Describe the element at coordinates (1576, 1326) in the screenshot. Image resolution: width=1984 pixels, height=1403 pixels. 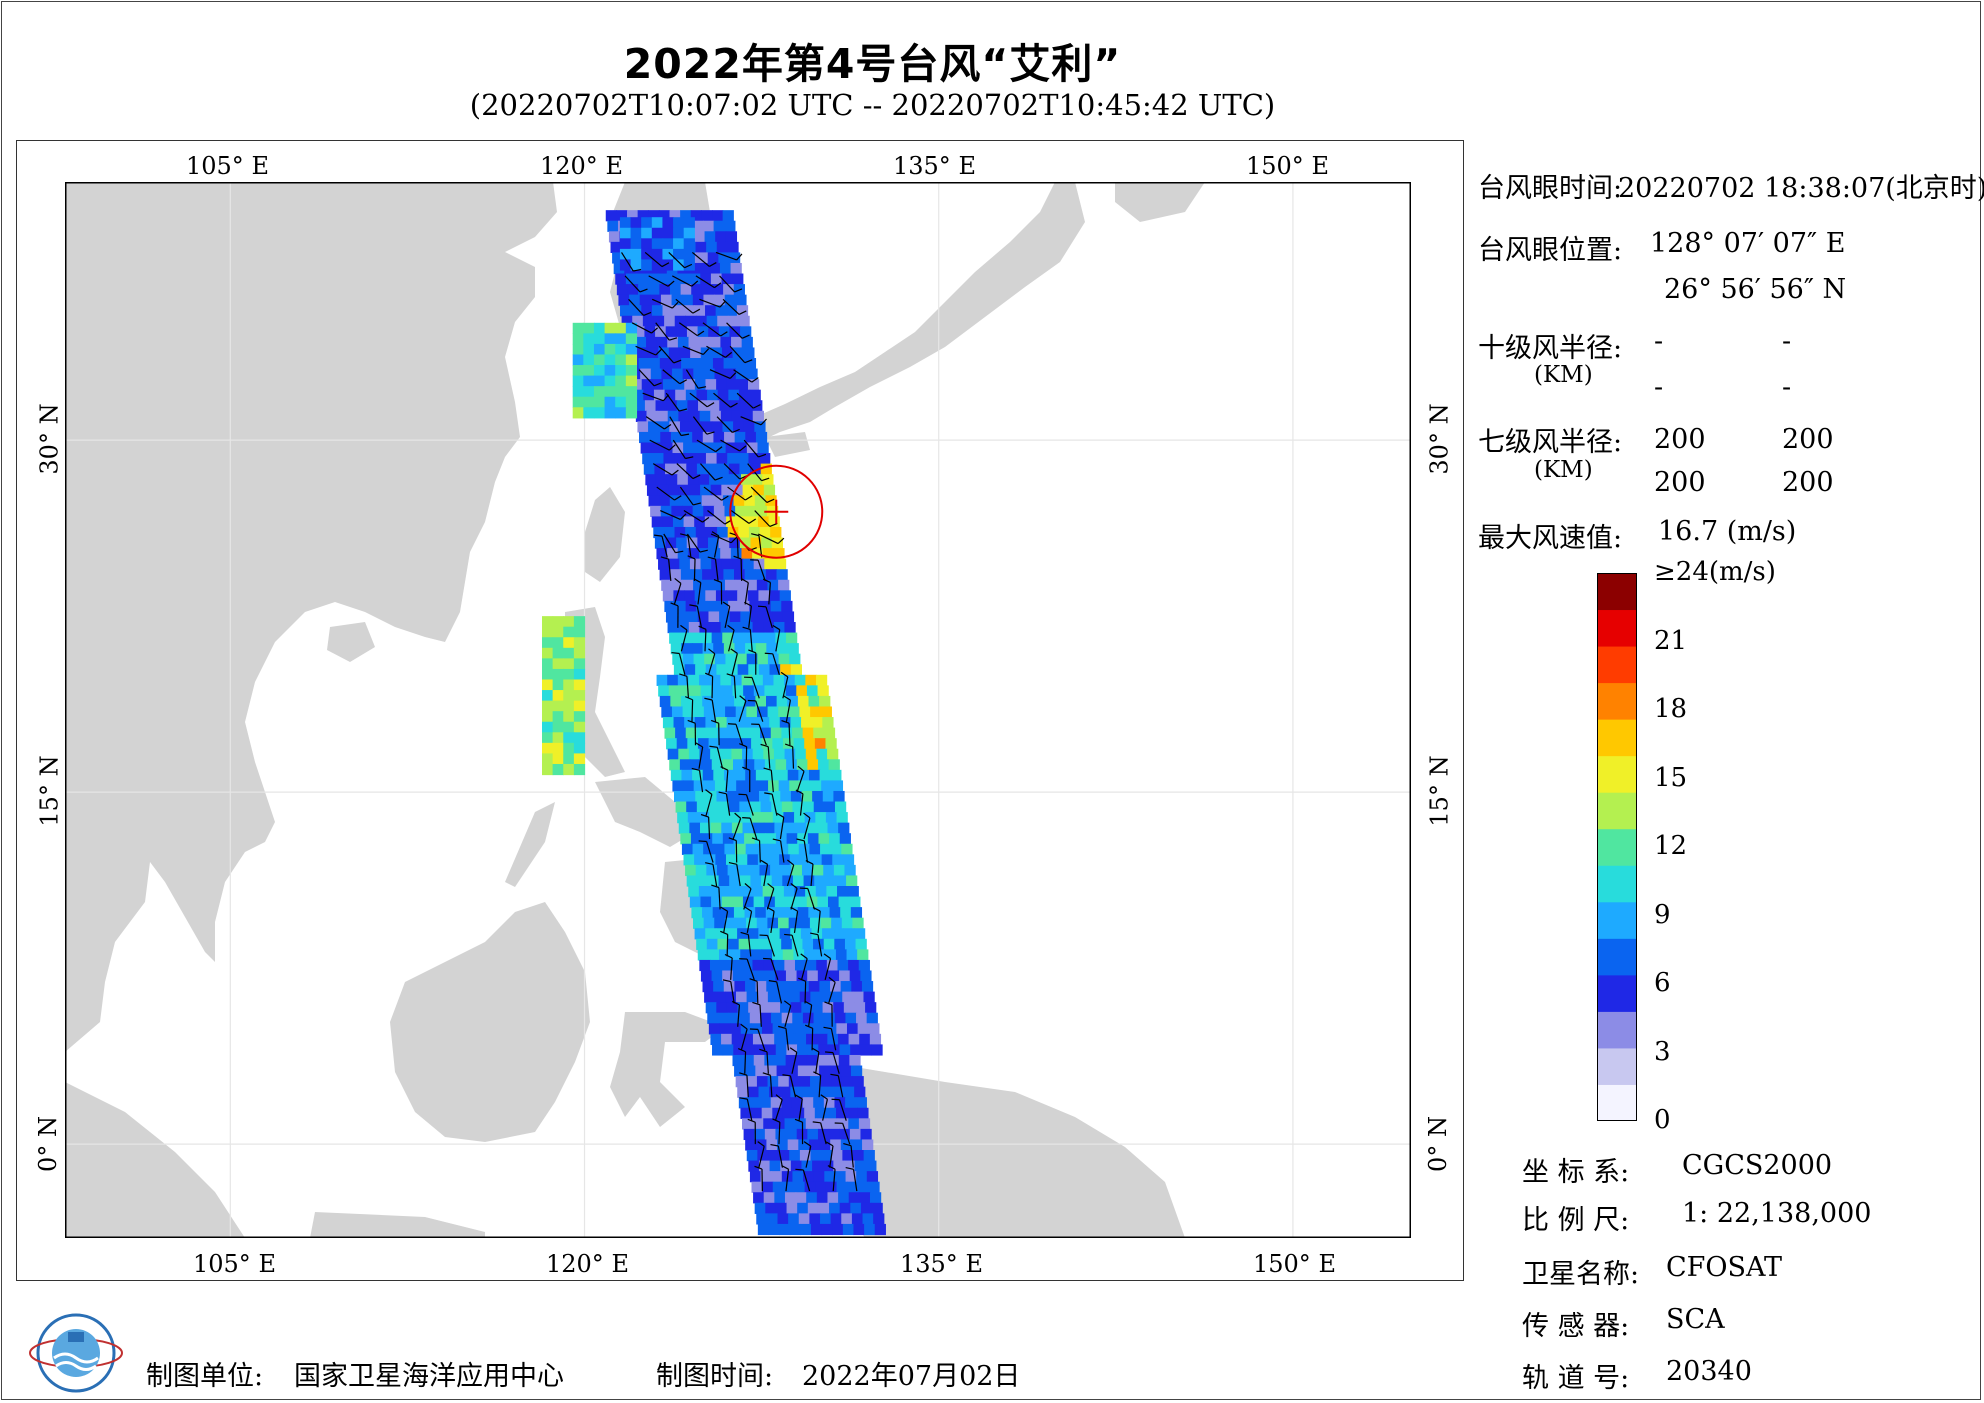
I see `sensor-label: 传 感 器:` at that location.